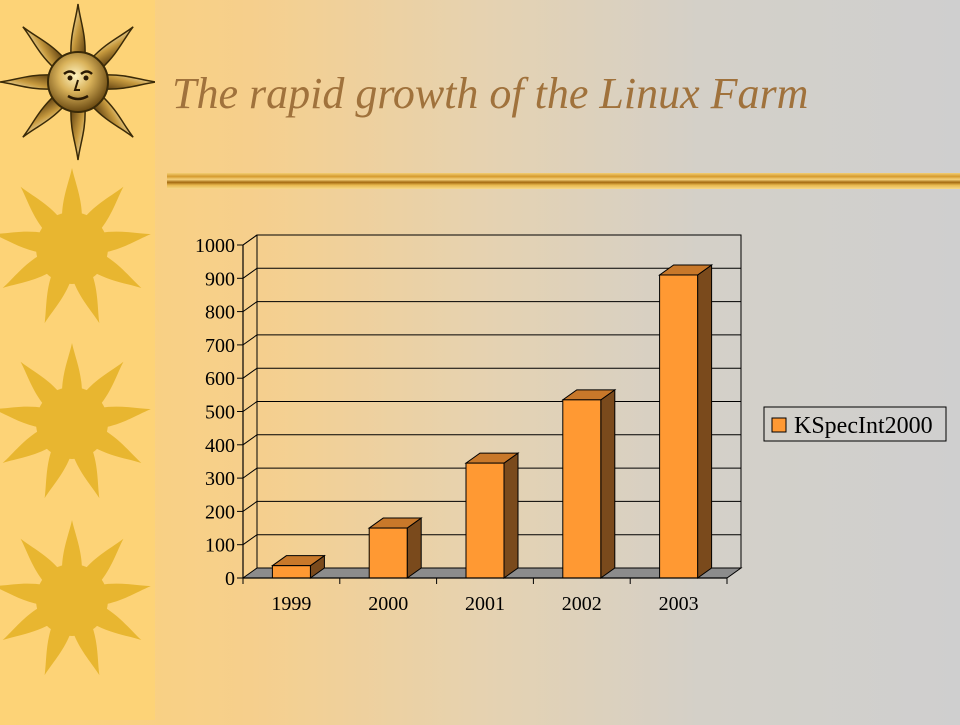 This screenshot has height=725, width=960. I want to click on bar-2000, so click(395, 548).